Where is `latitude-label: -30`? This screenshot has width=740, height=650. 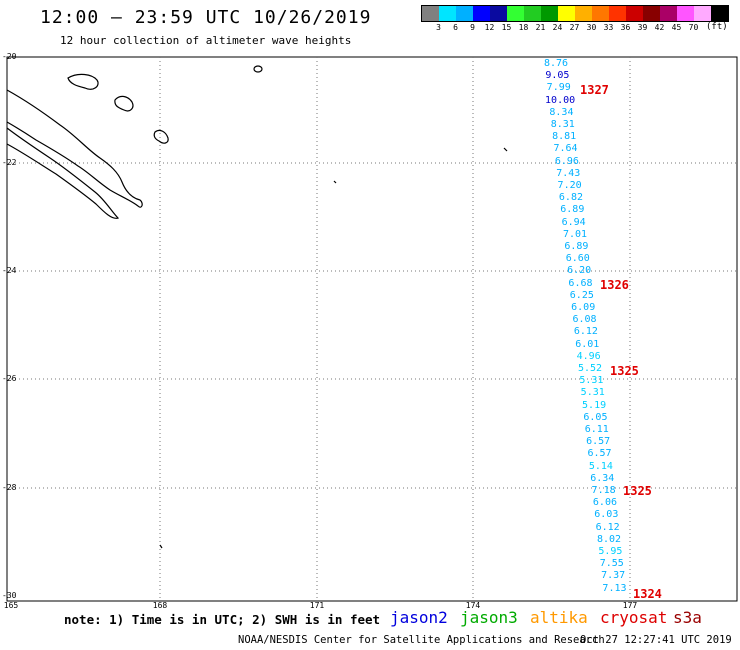 latitude-label: -30 is located at coordinates (9, 595).